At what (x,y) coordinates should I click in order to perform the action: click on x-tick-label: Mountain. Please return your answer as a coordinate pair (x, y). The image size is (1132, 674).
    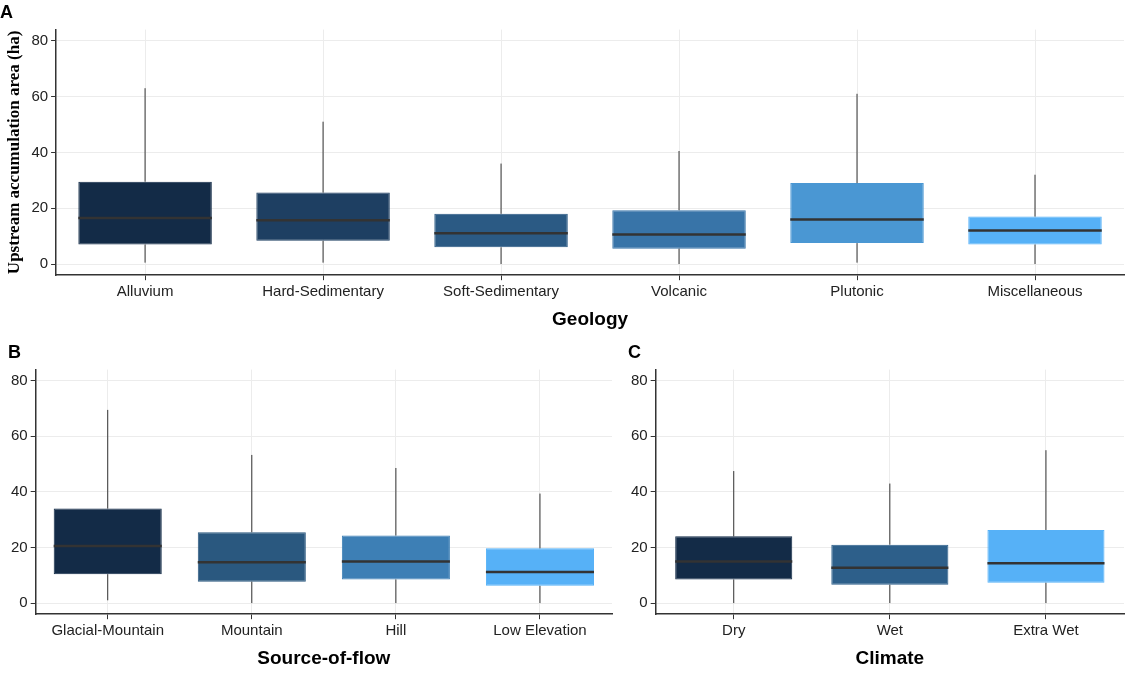
    Looking at the image, I should click on (251, 630).